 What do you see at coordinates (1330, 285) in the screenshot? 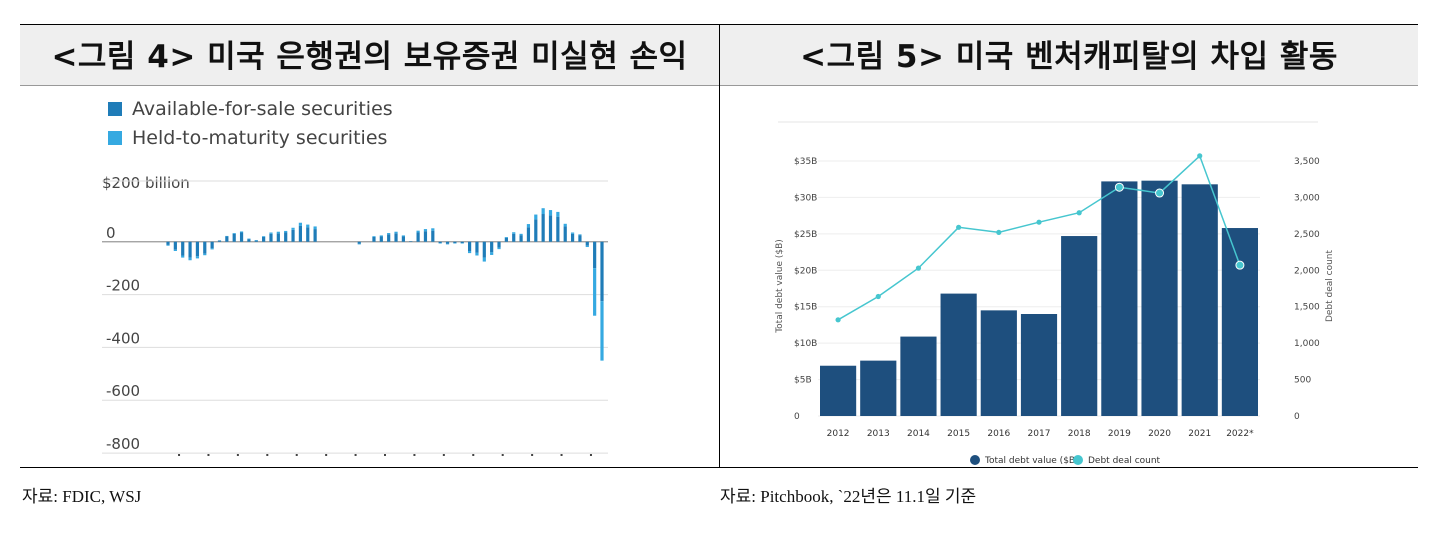
I see `right-axis-label: Debt deal count` at bounding box center [1330, 285].